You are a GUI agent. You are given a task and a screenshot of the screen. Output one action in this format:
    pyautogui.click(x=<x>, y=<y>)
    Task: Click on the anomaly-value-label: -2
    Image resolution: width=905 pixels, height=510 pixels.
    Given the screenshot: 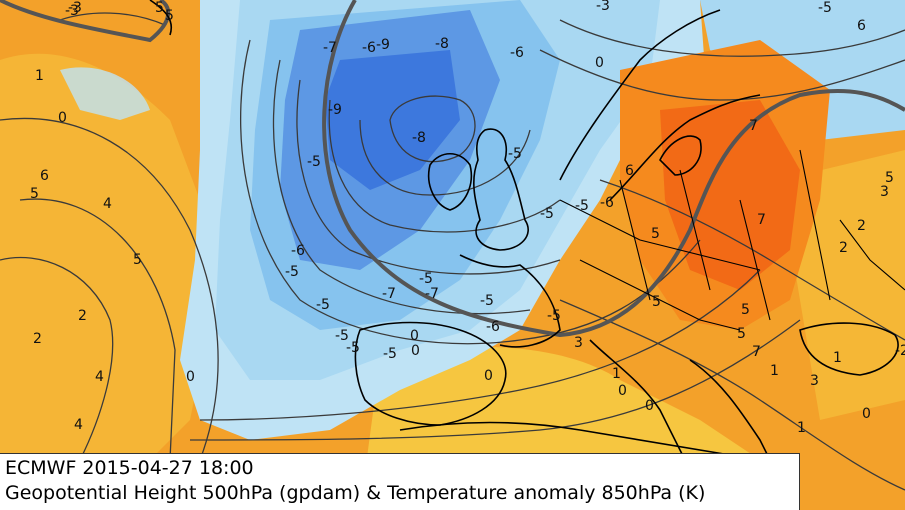 What is the action you would take?
    pyautogui.click(x=900, y=351)
    